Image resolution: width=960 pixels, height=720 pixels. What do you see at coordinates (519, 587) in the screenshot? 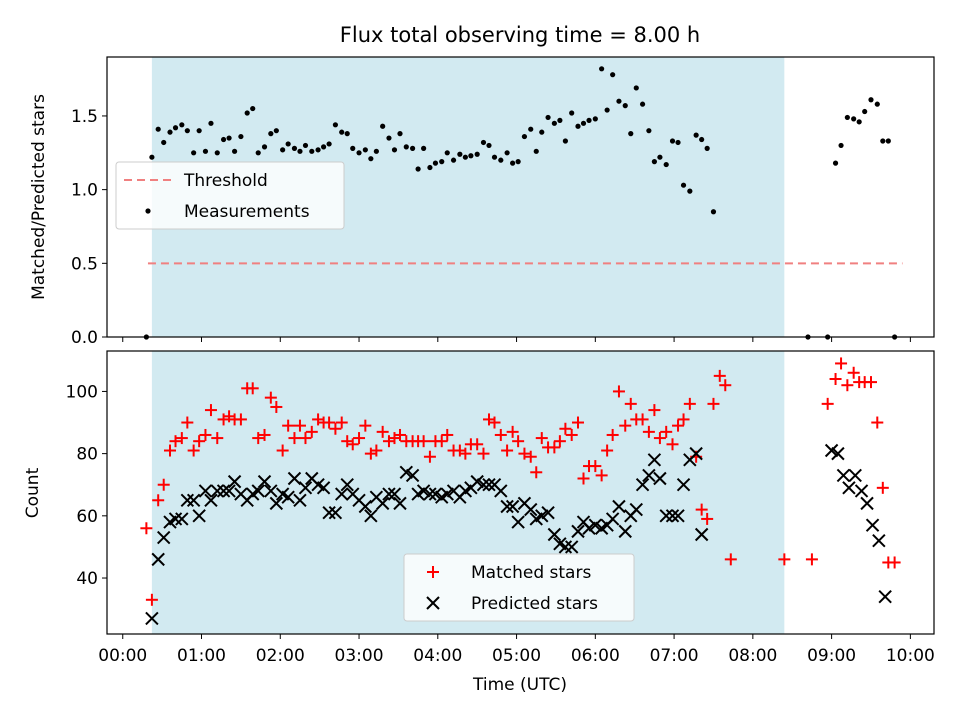
I see `bottom-legend: Matched stars Predicted stars` at bounding box center [519, 587].